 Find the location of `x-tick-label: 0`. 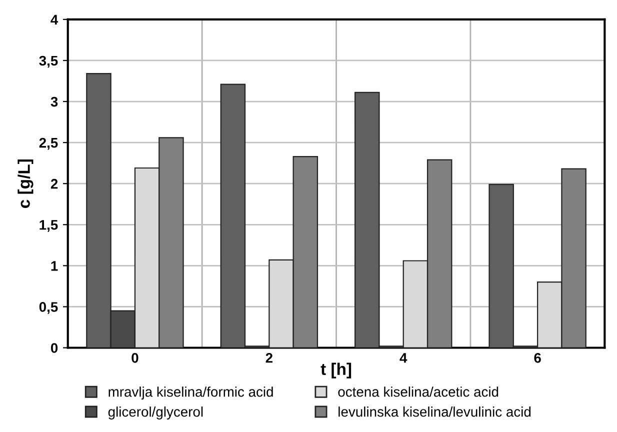

x-tick-label: 0 is located at coordinates (135, 357).